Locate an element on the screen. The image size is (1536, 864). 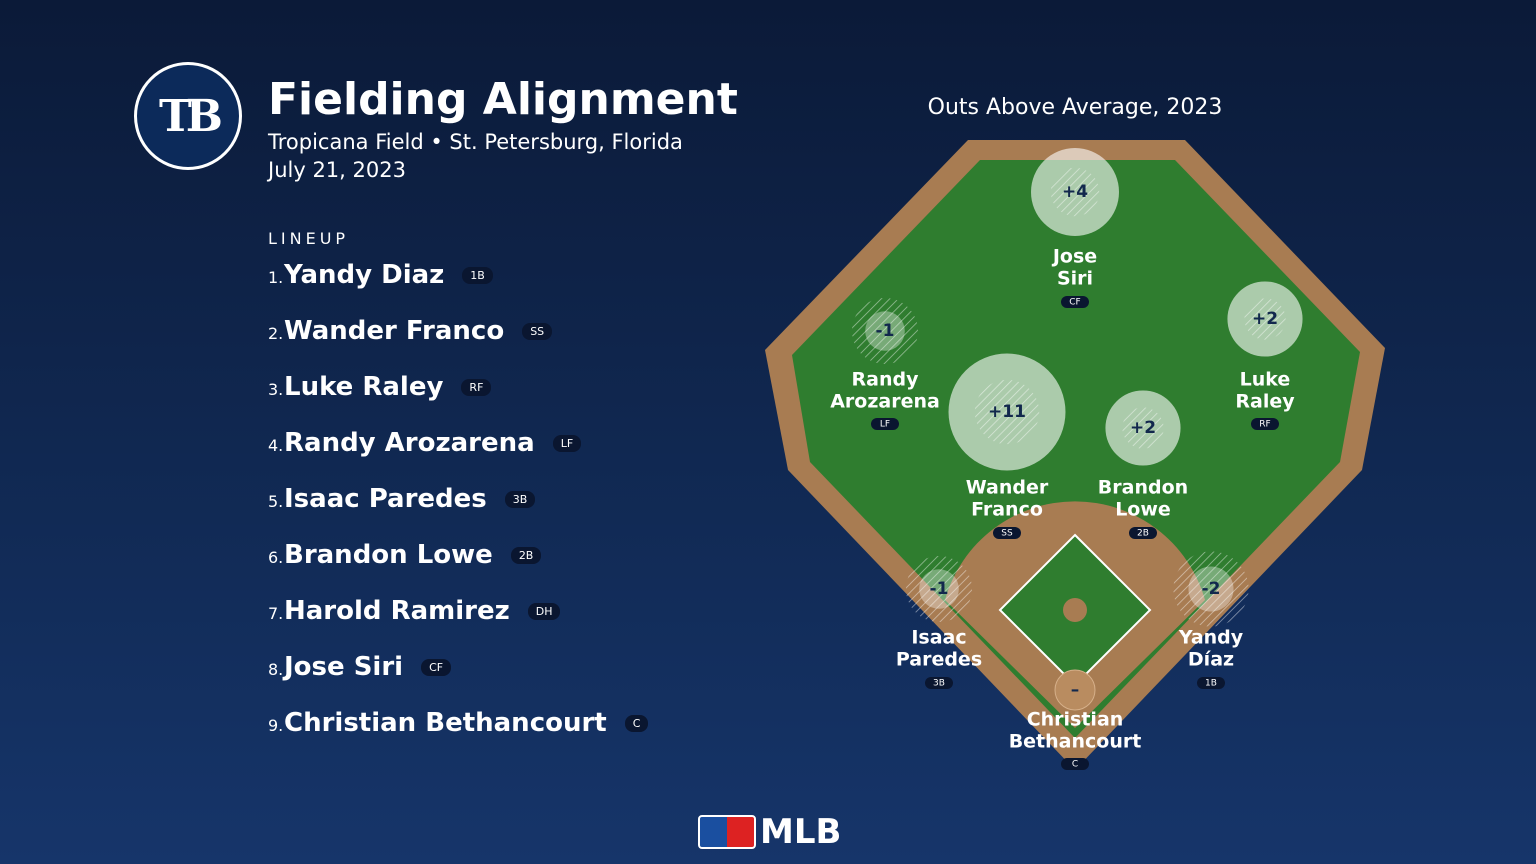
order: 6. is located at coordinates (276, 557).